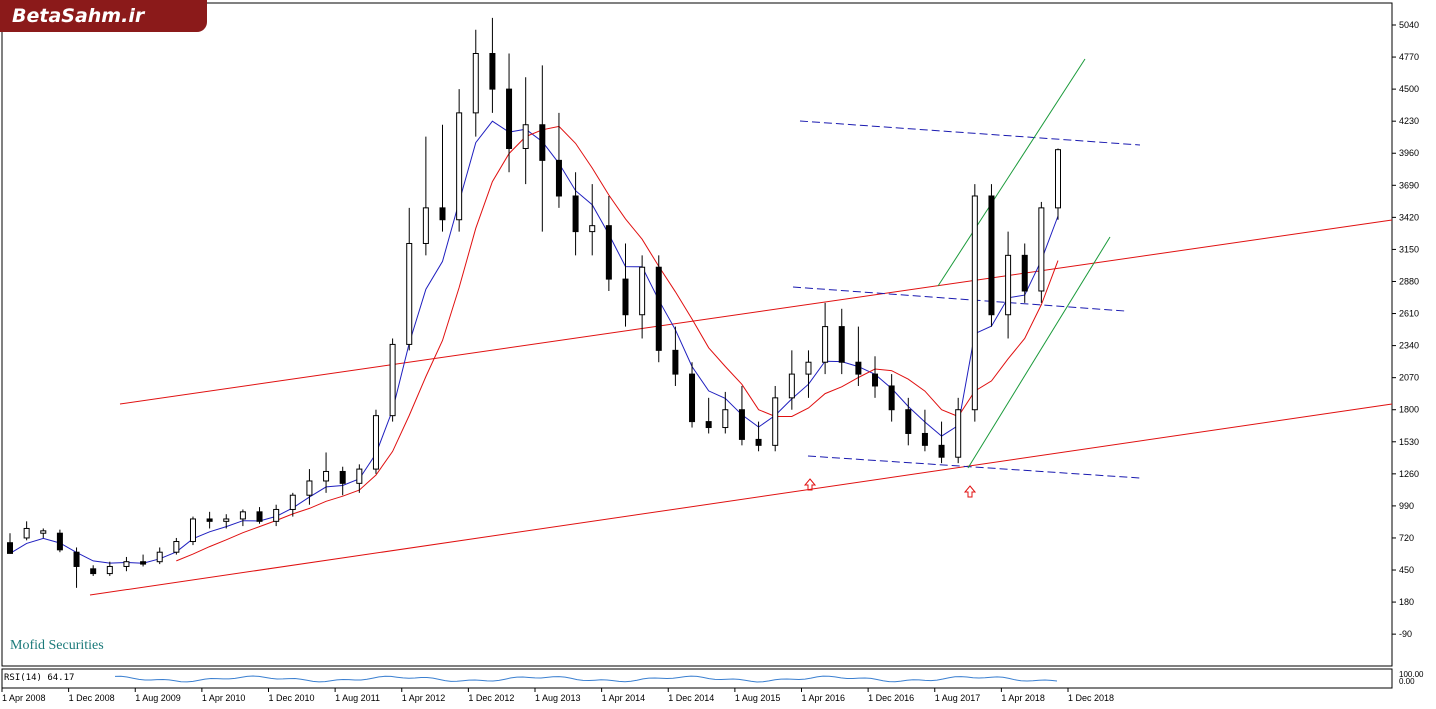  Describe the element at coordinates (970, 133) in the screenshot. I see `blue-channel-upper` at that location.